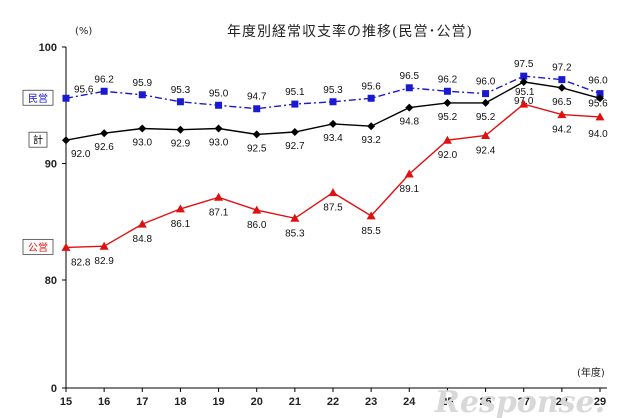  I want to click on data-label: 97.5, so click(524, 64).